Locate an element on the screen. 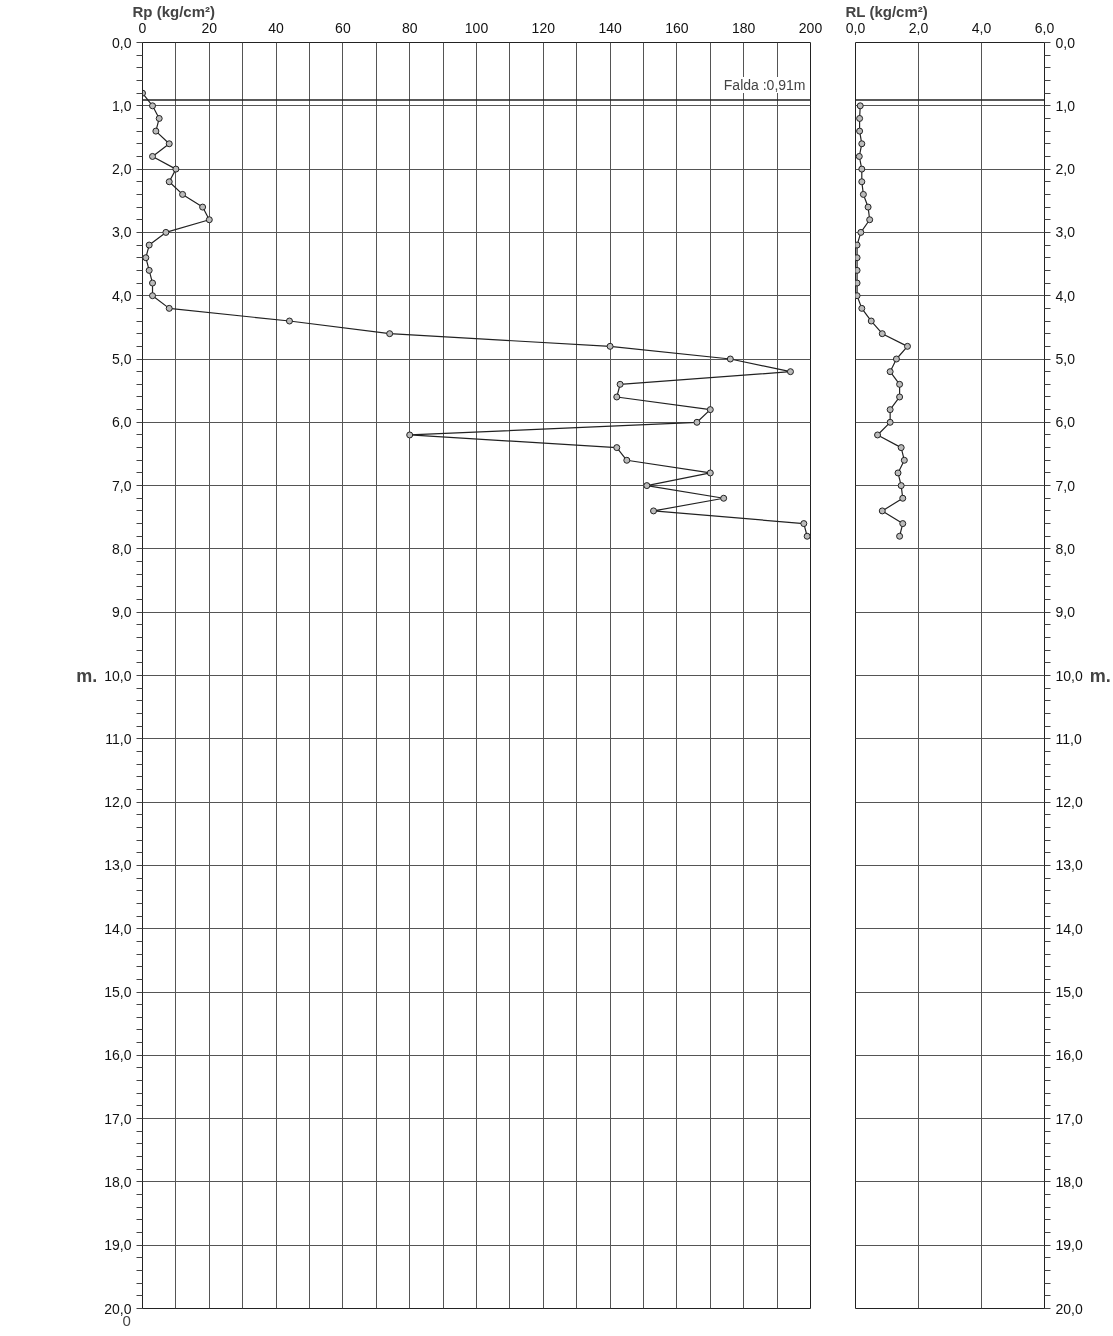  y2-tick-label: 0,0 is located at coordinates (1065, 42).